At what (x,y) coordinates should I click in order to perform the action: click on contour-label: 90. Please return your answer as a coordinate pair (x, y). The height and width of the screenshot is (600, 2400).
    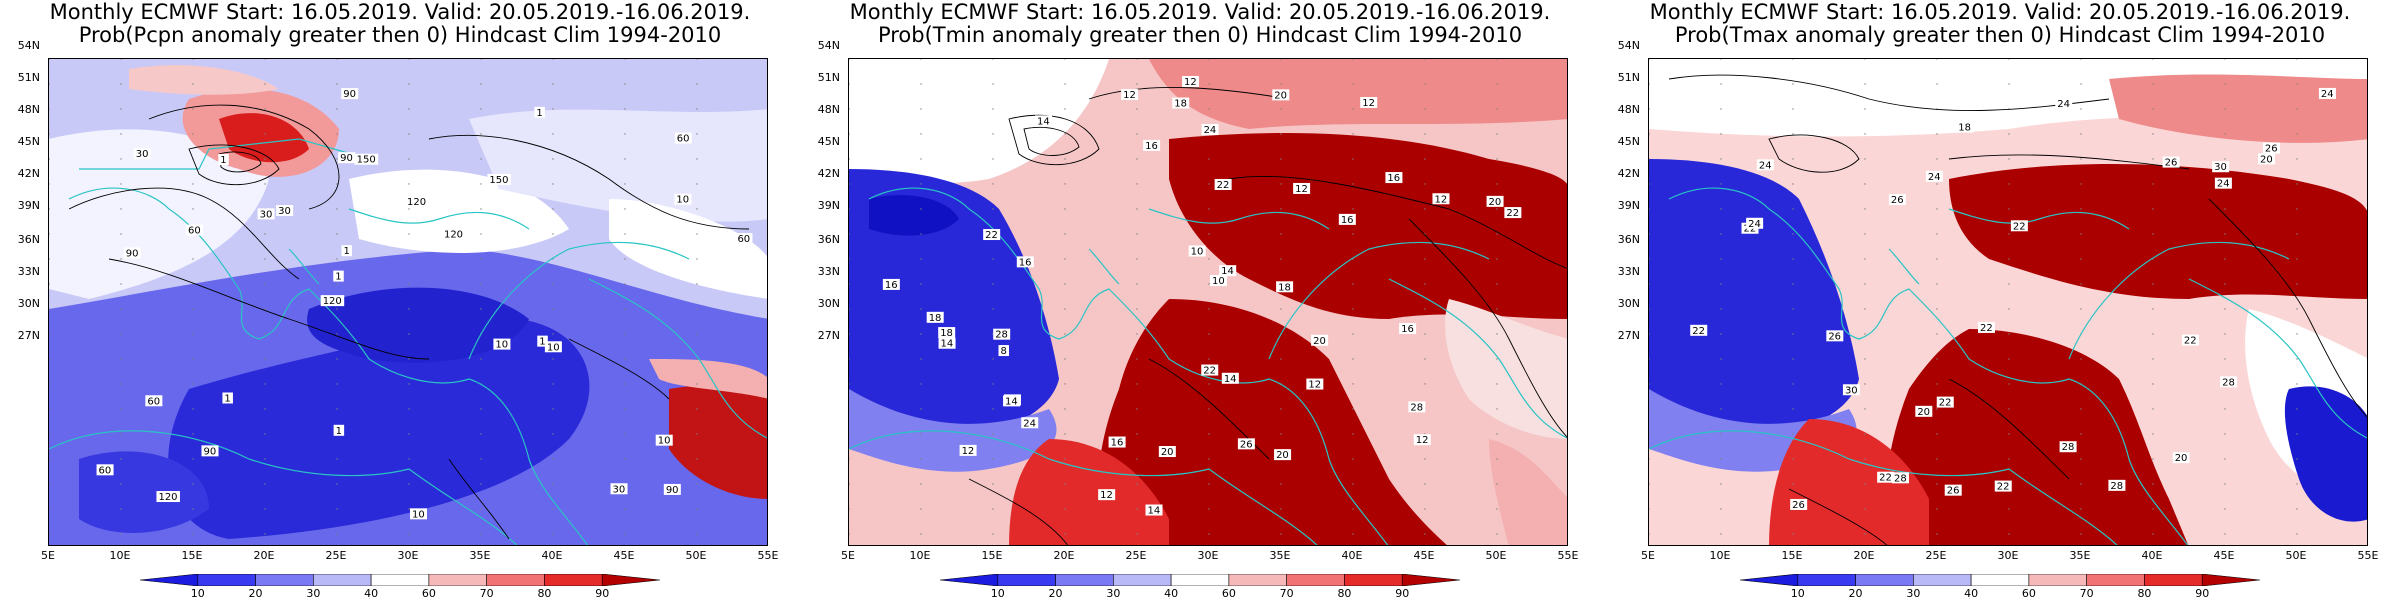
    Looking at the image, I should click on (210, 451).